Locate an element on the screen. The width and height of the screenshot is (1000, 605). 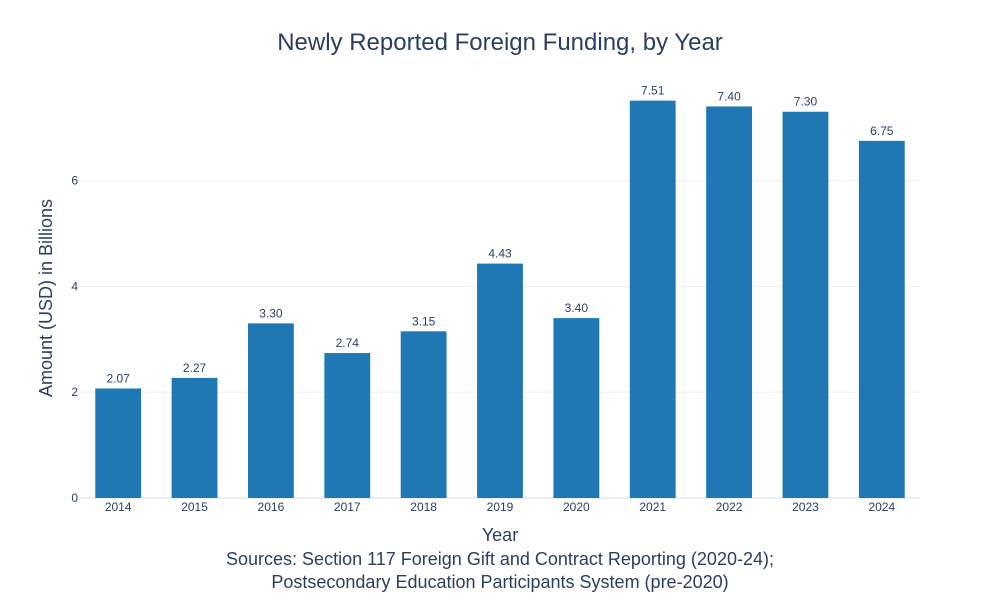
x-tick-label: 2015 is located at coordinates (194, 507).